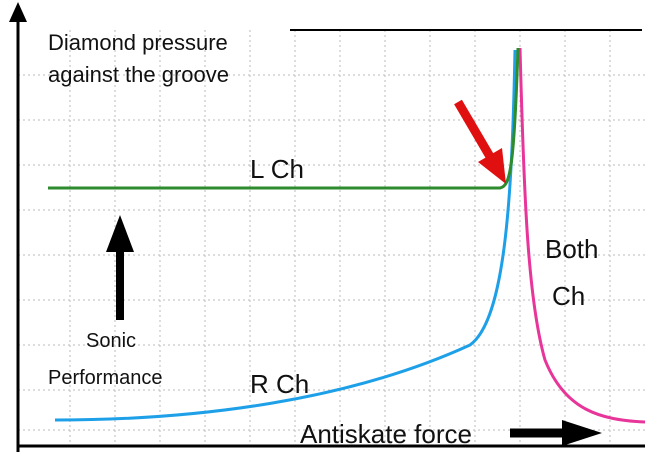 This screenshot has width=645, height=454. What do you see at coordinates (138, 42) in the screenshot?
I see `y-axis-label: Diamond pressure` at bounding box center [138, 42].